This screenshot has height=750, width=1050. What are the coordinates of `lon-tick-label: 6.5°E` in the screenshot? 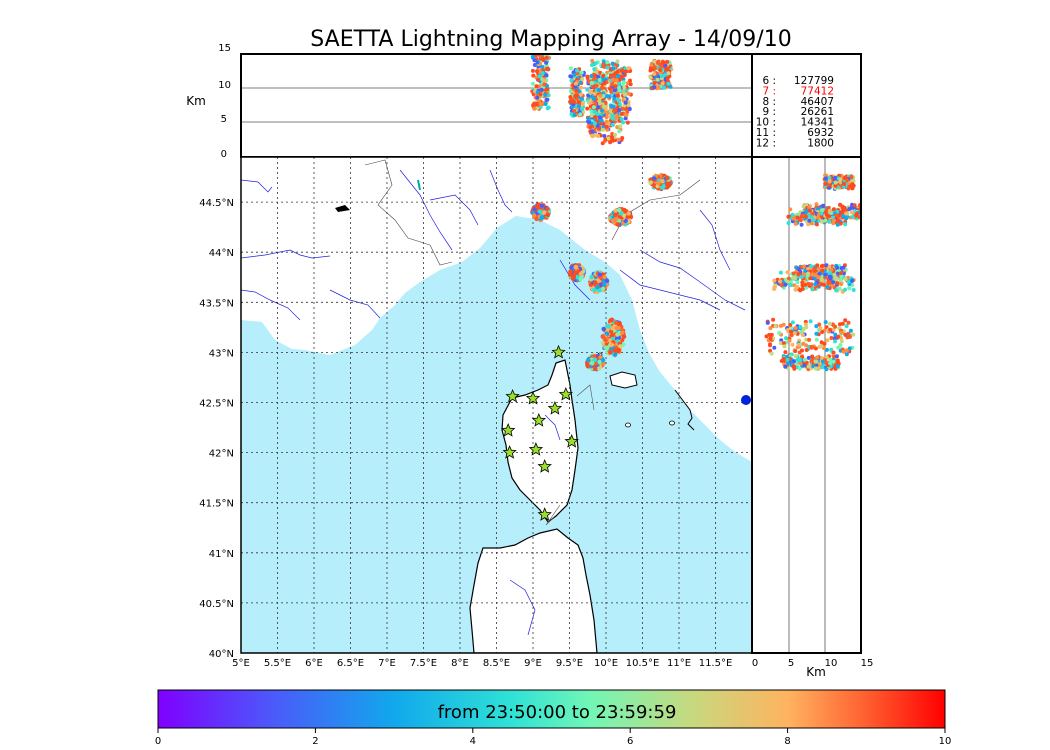 It's located at (350, 663).